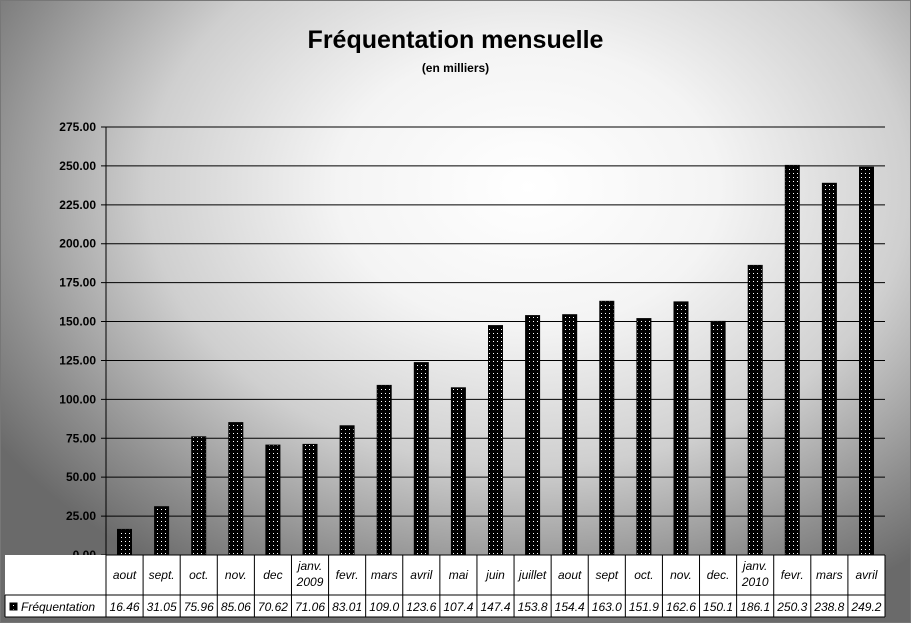  What do you see at coordinates (644, 607) in the screenshot?
I see `value-label: 151.9` at bounding box center [644, 607].